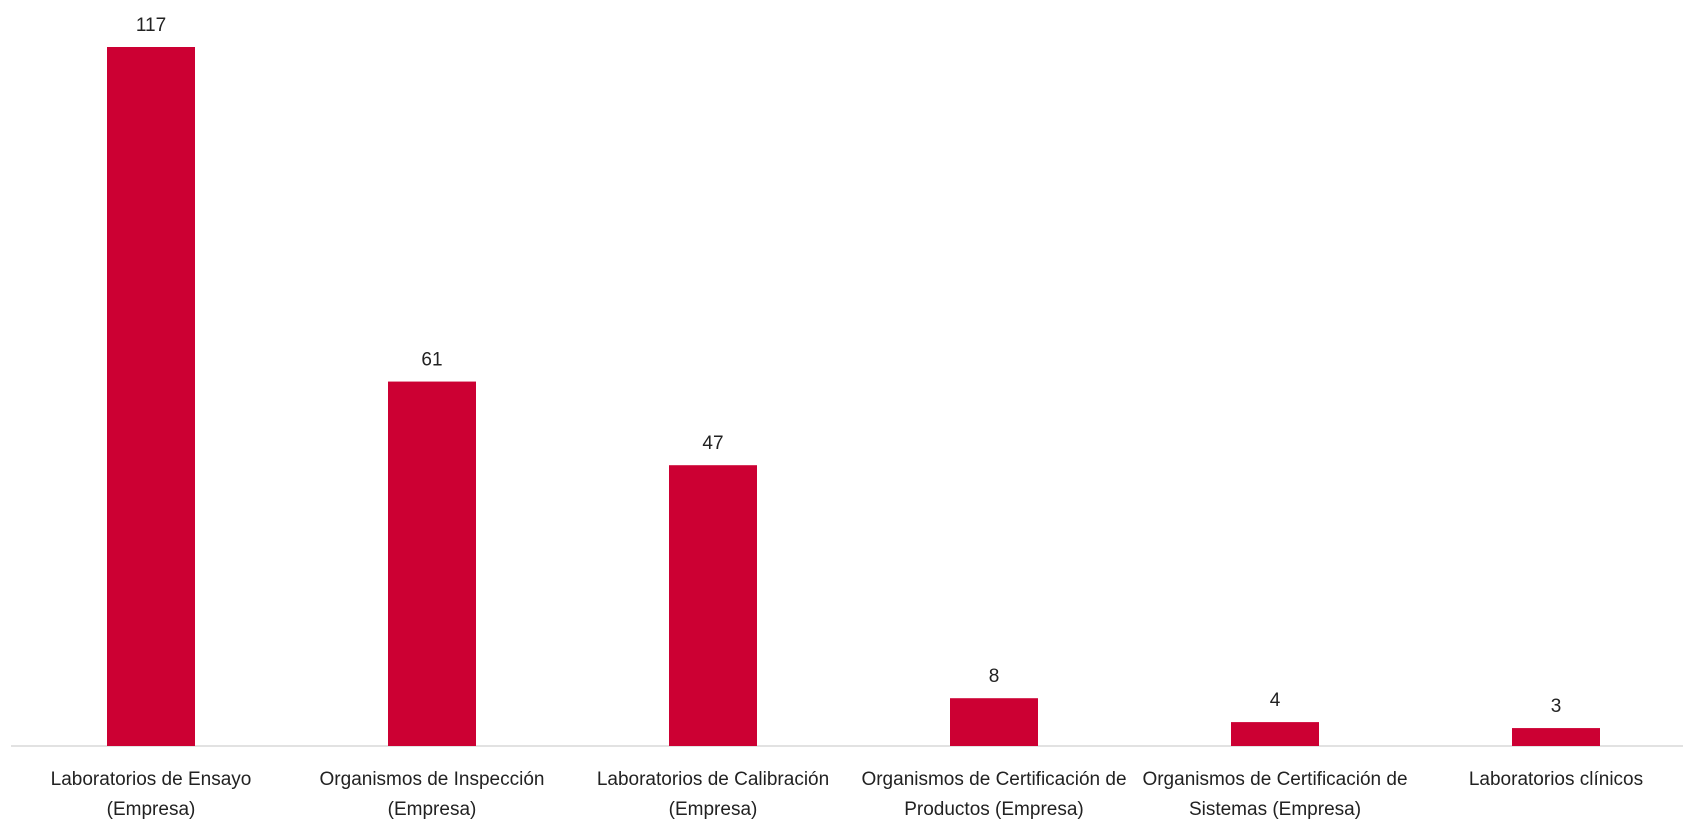  I want to click on data-label: 61, so click(431, 360).